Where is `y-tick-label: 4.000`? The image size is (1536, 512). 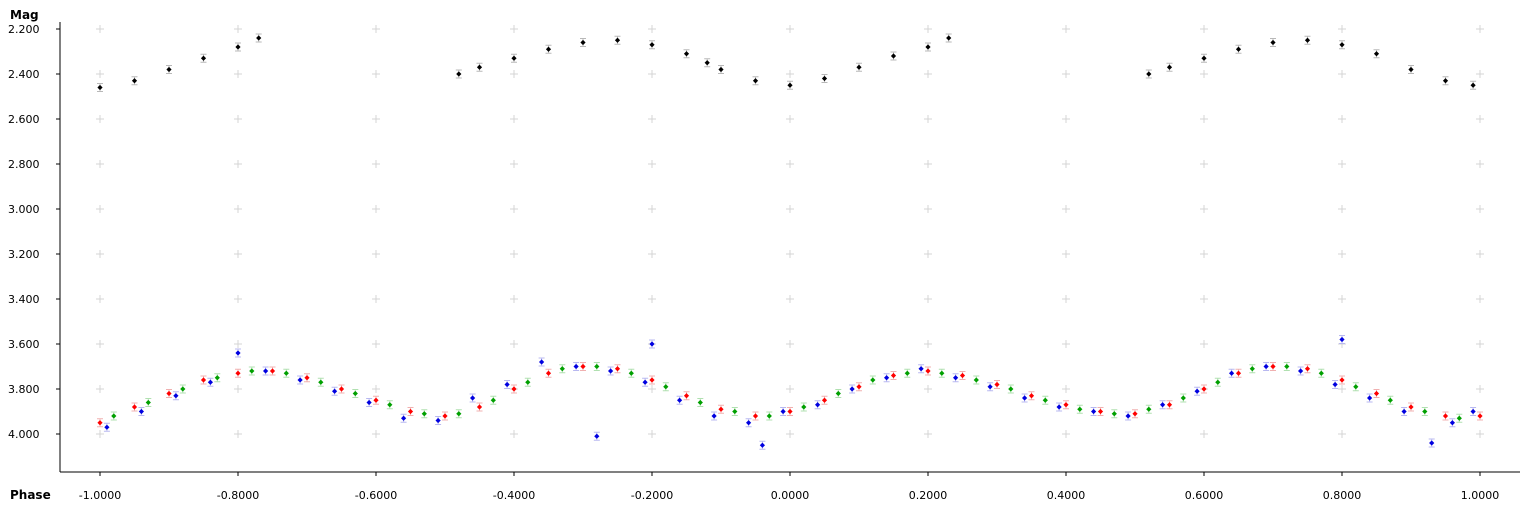
y-tick-label: 4.000 is located at coordinates (24, 434).